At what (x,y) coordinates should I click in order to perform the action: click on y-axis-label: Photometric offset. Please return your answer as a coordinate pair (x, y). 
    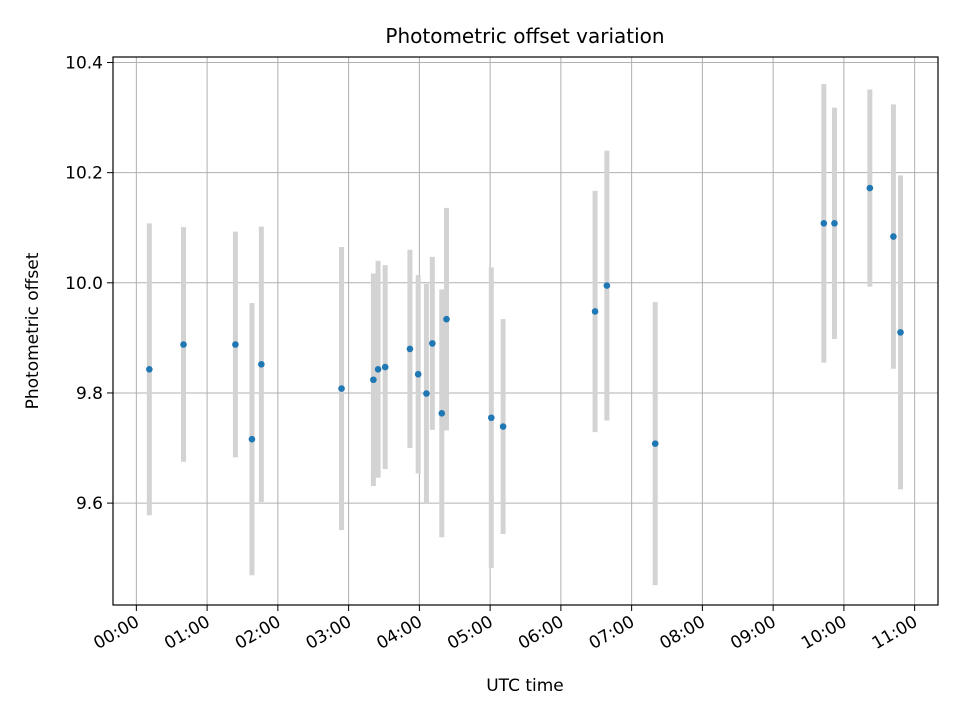
    Looking at the image, I should click on (33, 330).